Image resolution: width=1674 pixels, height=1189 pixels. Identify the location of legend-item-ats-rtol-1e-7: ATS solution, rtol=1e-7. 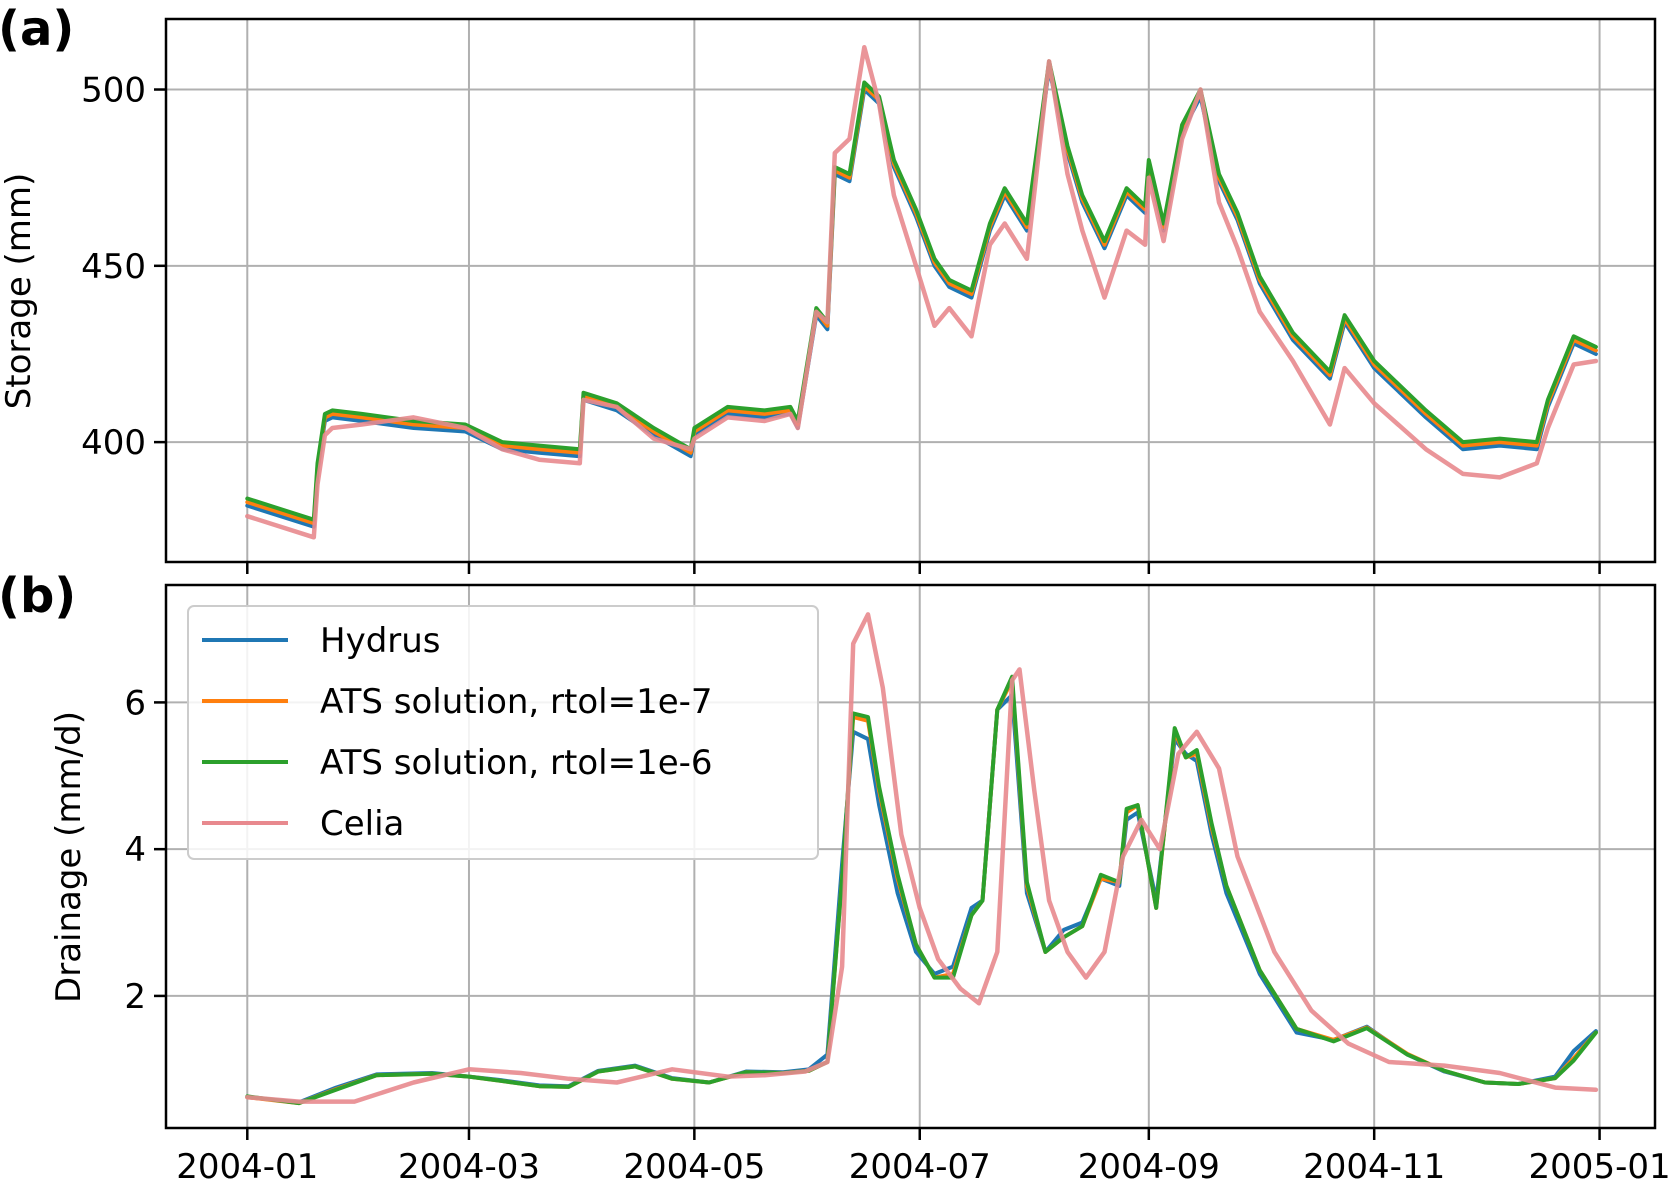
(457, 702).